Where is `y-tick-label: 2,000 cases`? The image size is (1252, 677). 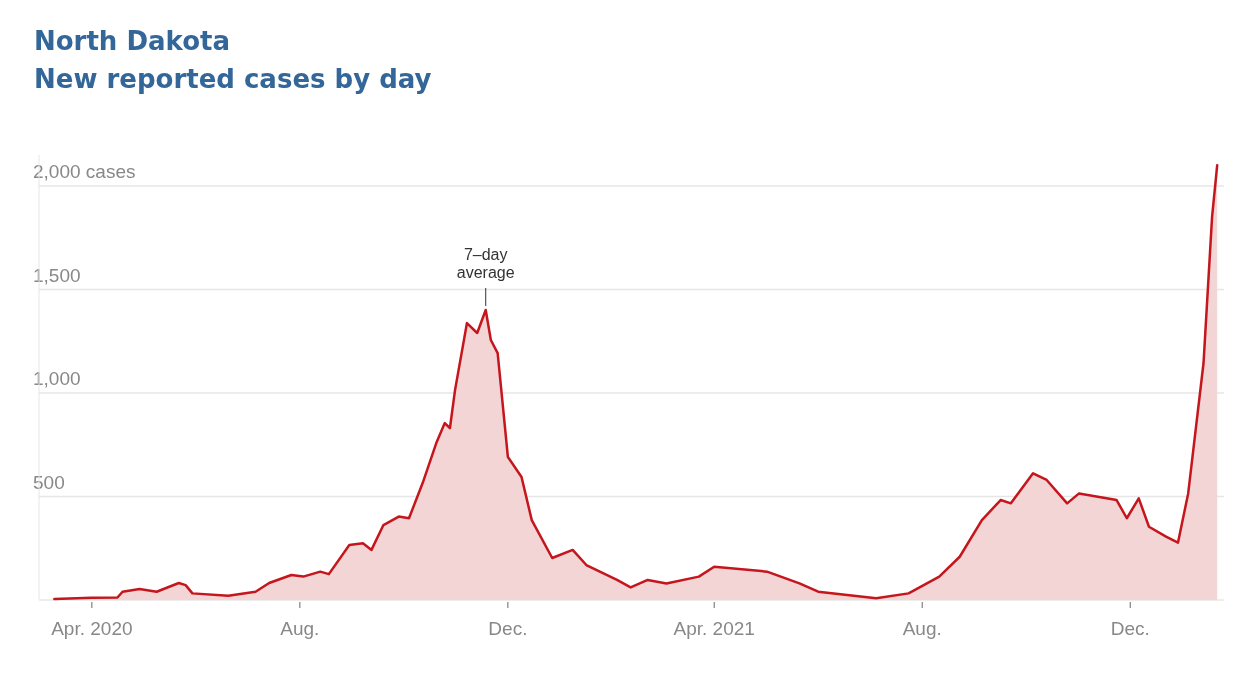
y-tick-label: 2,000 cases is located at coordinates (84, 172).